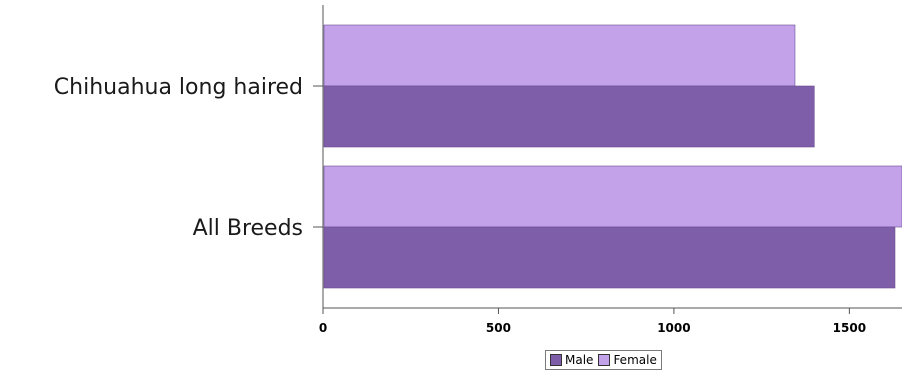 The height and width of the screenshot is (374, 902). I want to click on x-tick-label: 1500, so click(849, 328).